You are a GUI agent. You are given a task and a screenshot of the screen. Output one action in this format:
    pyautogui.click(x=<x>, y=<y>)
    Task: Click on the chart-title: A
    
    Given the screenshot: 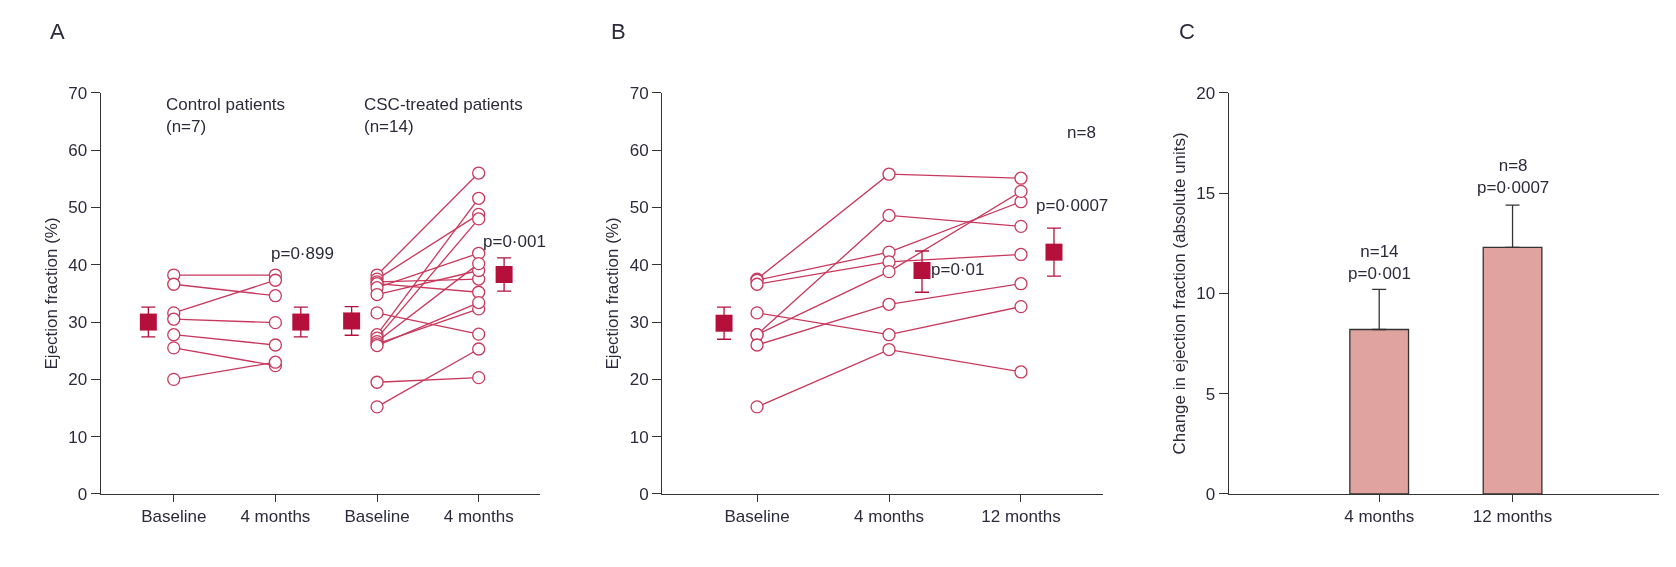 What is the action you would take?
    pyautogui.click(x=57, y=31)
    